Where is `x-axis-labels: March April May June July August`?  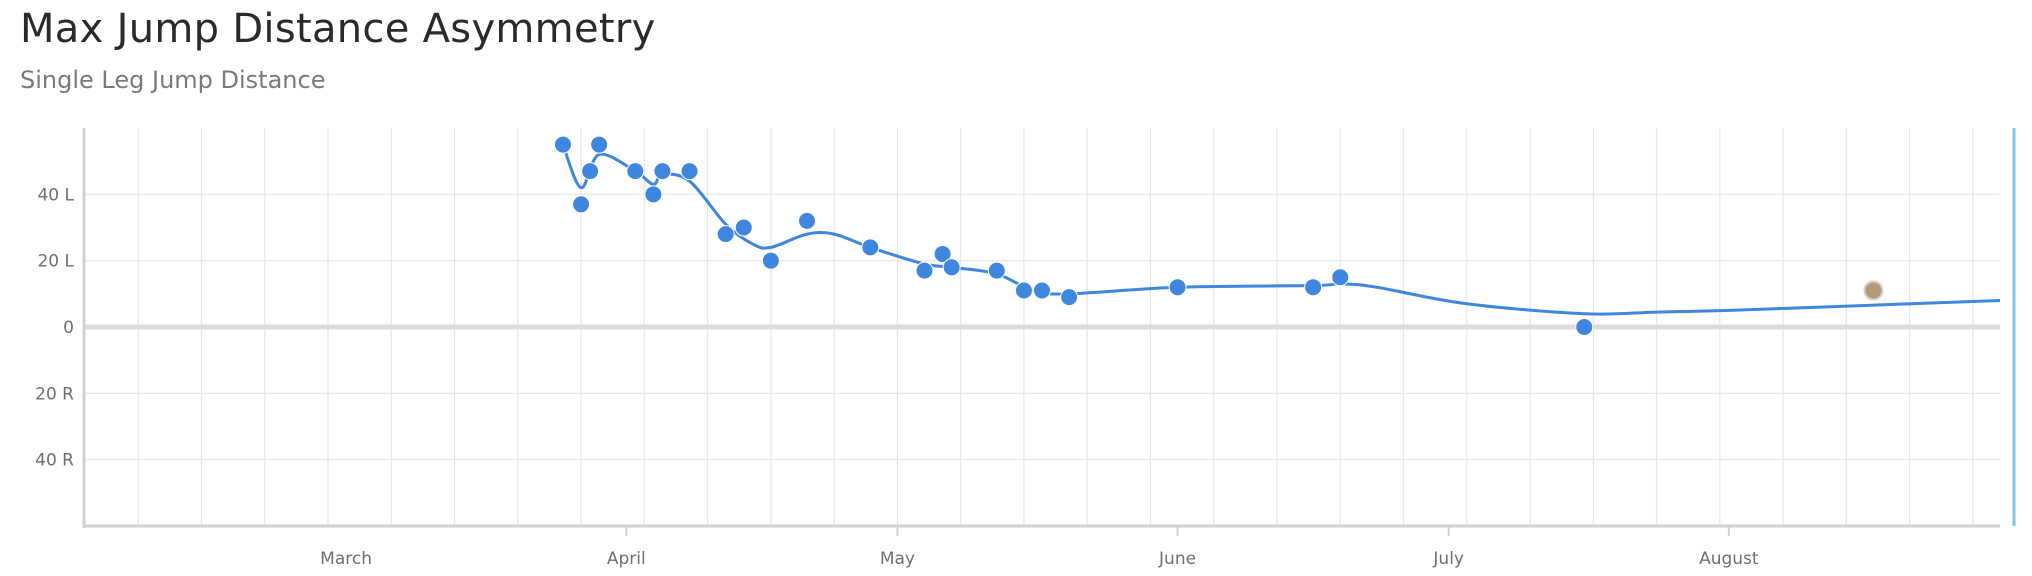 x-axis-labels: March April May June July August is located at coordinates (1039, 547).